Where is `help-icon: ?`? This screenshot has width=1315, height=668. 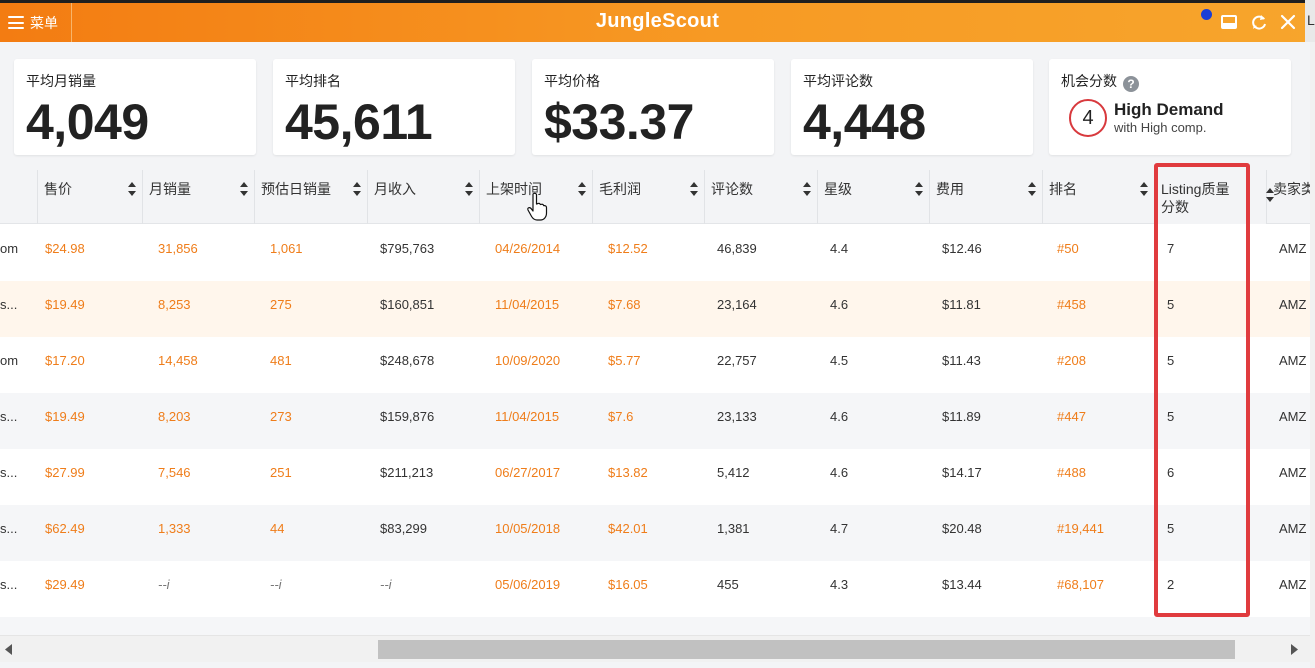 help-icon: ? is located at coordinates (1131, 84).